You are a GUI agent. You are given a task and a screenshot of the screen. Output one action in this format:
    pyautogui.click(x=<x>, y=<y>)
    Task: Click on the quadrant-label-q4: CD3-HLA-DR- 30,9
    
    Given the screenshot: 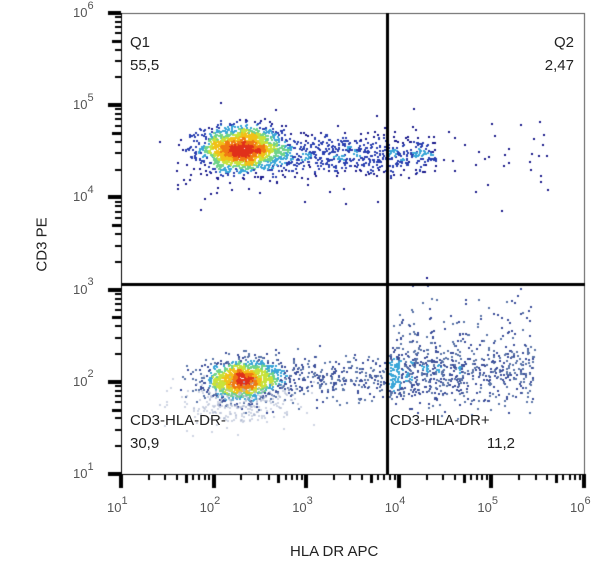 What is the action you would take?
    pyautogui.click(x=178, y=432)
    